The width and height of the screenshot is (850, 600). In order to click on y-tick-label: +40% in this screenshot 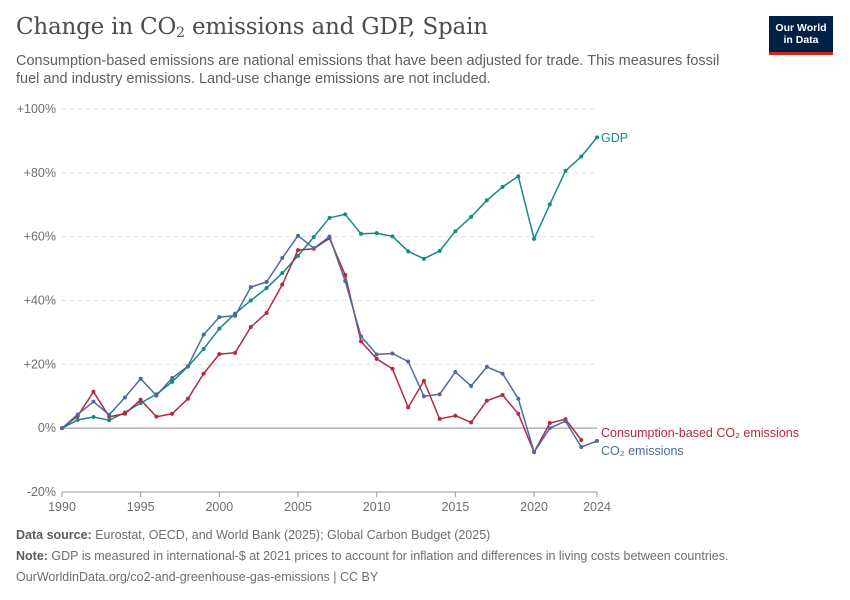, I will do `click(40, 301)`.